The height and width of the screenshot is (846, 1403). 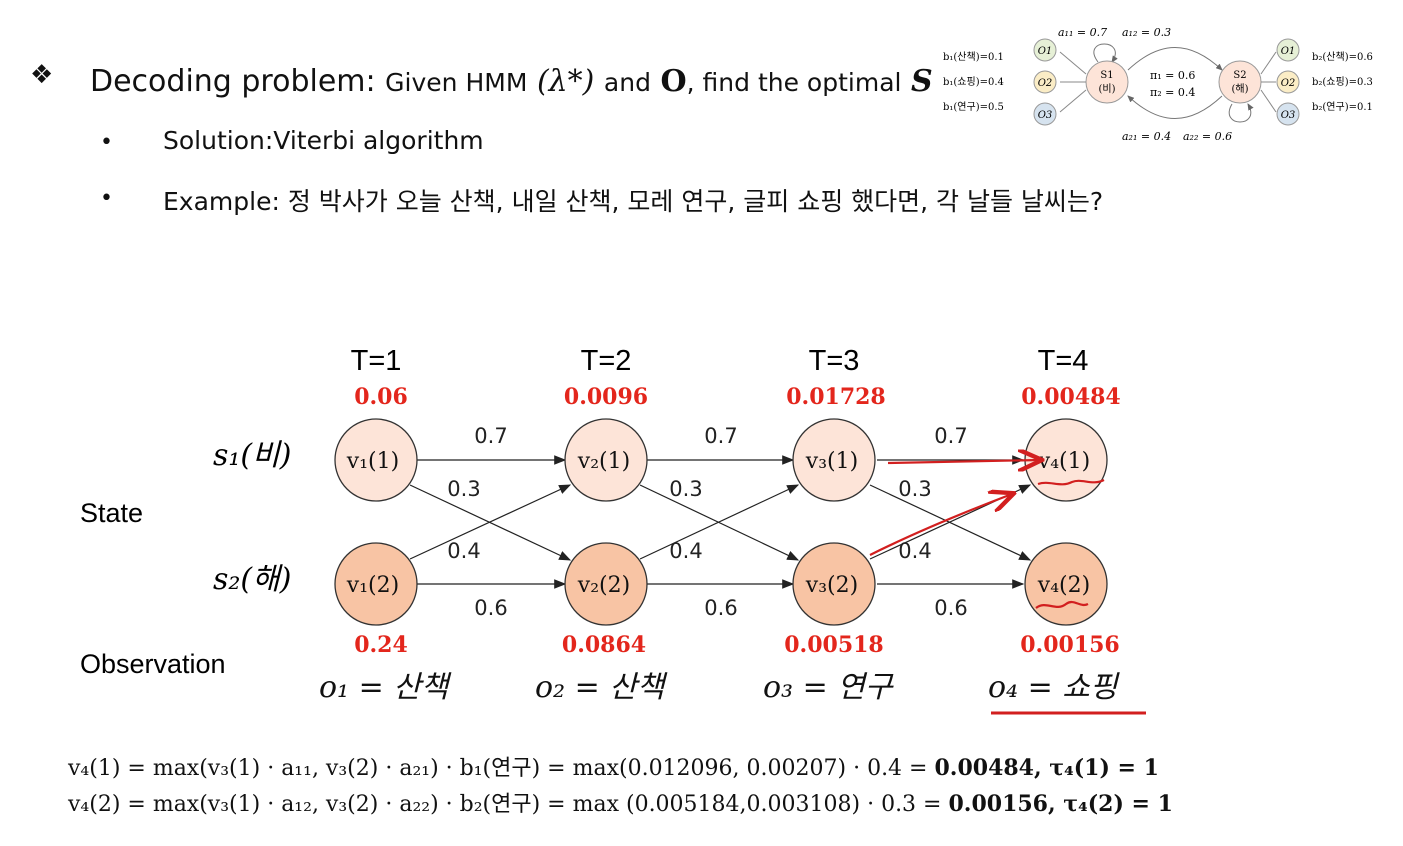 I want to click on edge-label-3-a21: 0.4, so click(x=914, y=551).